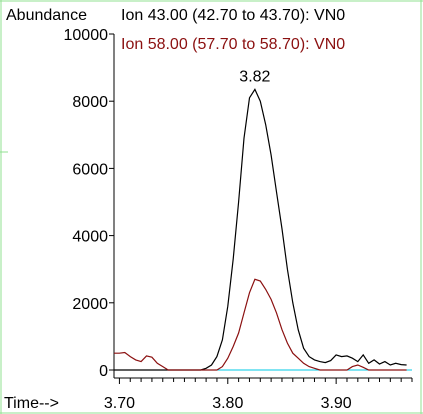  Describe the element at coordinates (86, 35) in the screenshot. I see `y-tick-label: 10000` at that location.